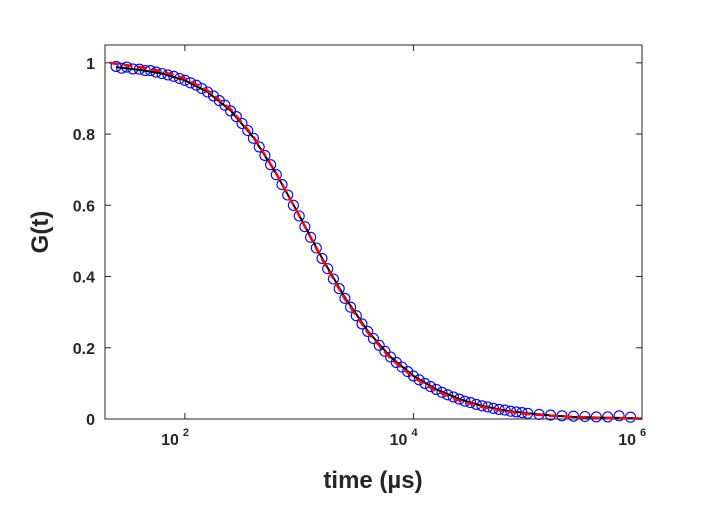 The width and height of the screenshot is (710, 516). What do you see at coordinates (84, 349) in the screenshot?
I see `y-tick-label: 0.2` at bounding box center [84, 349].